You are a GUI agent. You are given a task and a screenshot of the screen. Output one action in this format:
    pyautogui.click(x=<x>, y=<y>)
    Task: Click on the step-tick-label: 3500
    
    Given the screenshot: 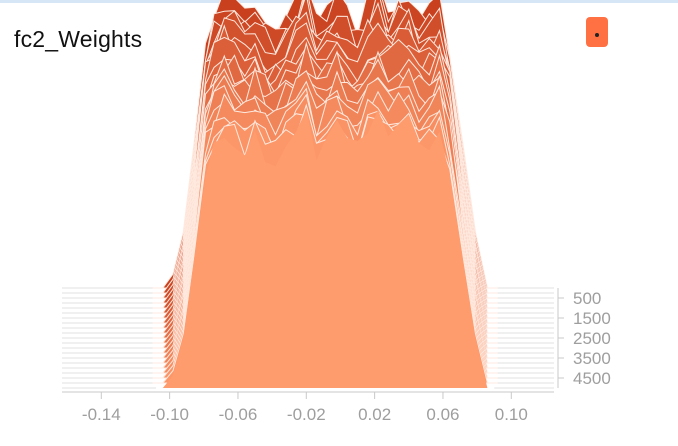 What is the action you would take?
    pyautogui.click(x=592, y=358)
    